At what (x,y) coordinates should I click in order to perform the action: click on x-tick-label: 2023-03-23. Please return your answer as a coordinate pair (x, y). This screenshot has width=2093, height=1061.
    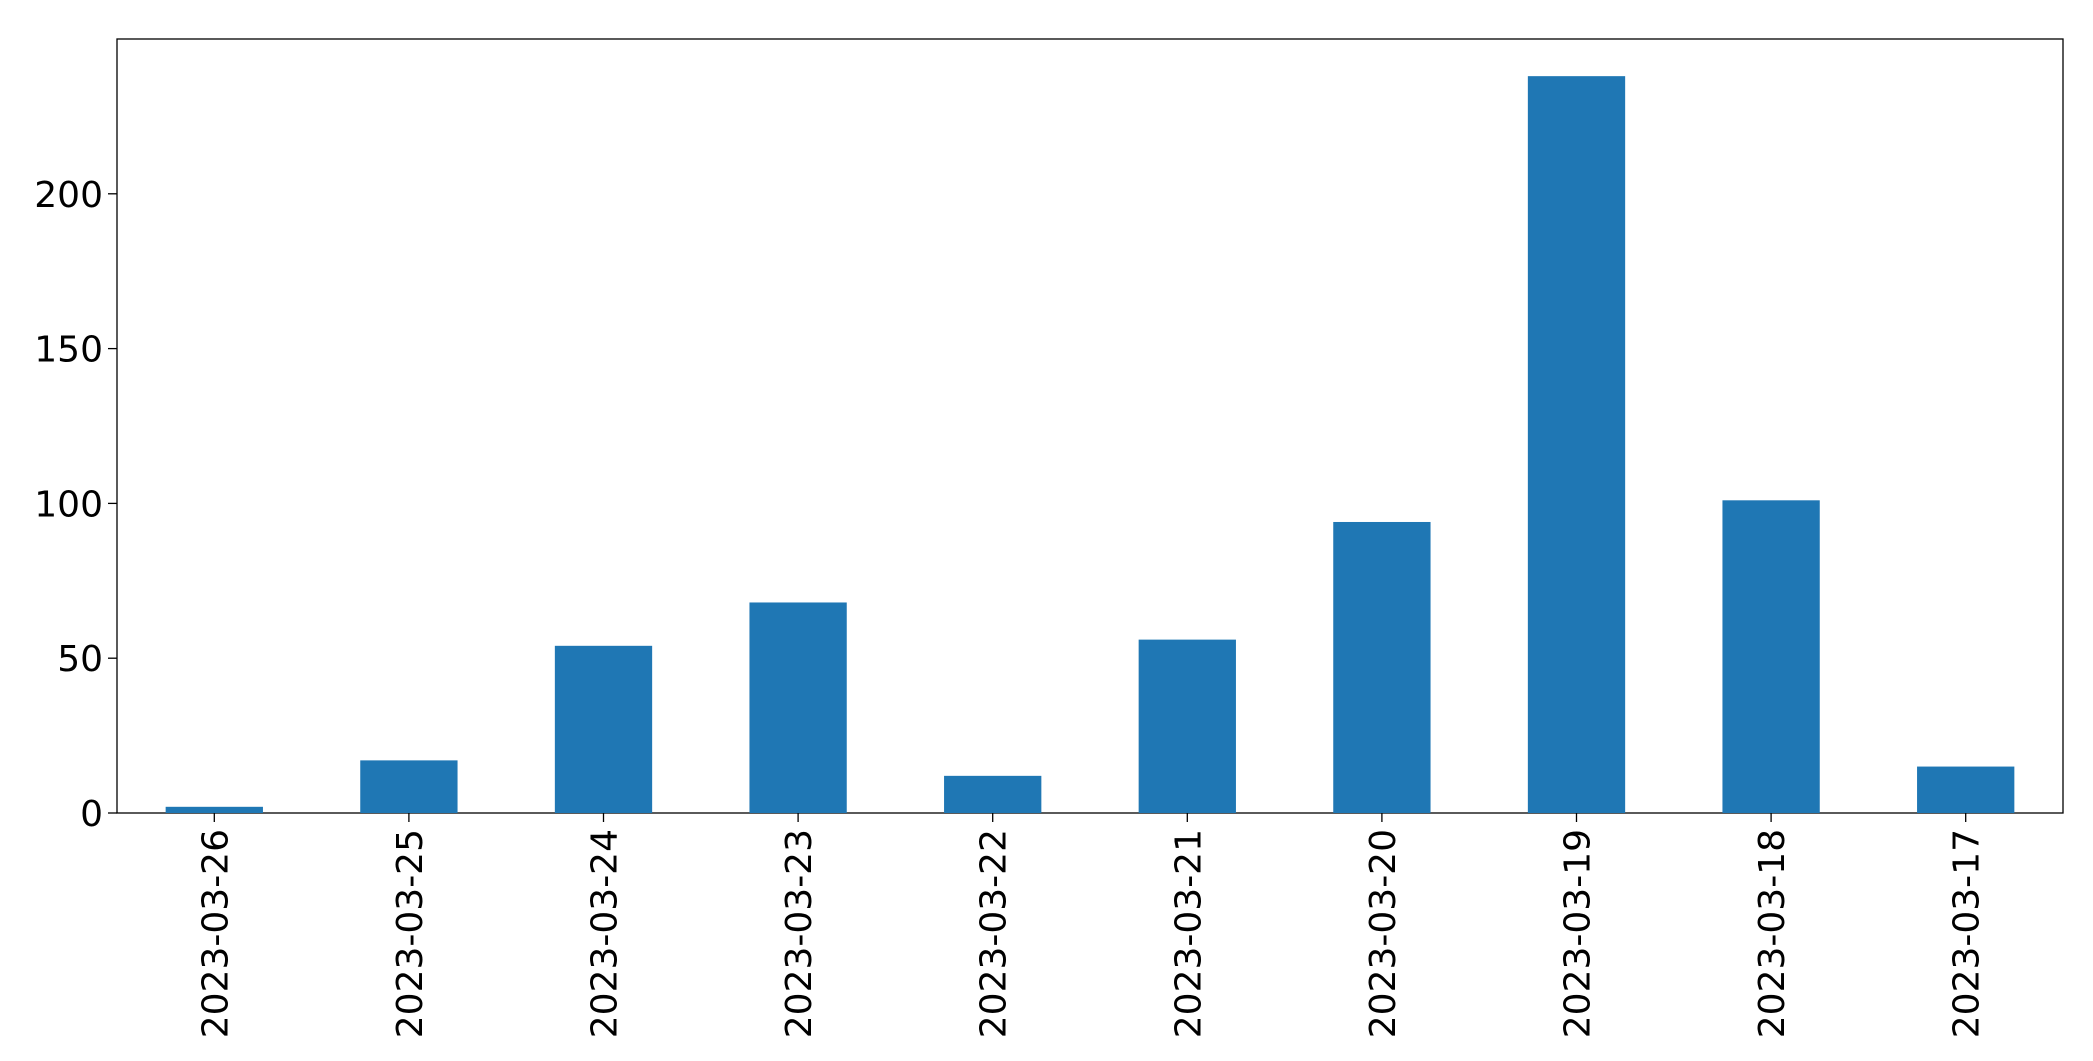
    Looking at the image, I should click on (799, 933).